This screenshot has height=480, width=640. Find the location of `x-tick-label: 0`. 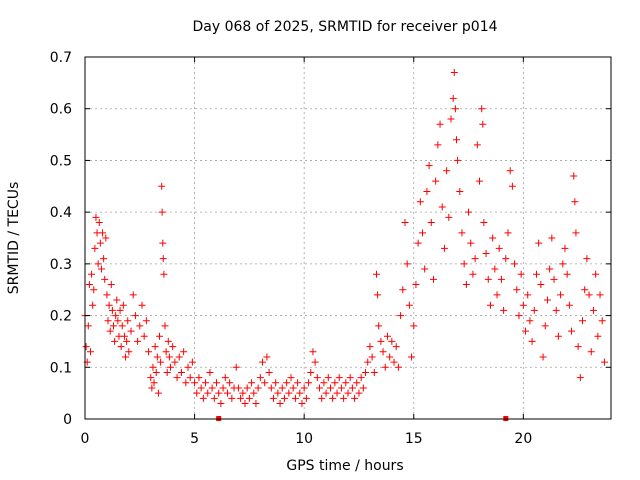

x-tick-label: 0 is located at coordinates (85, 439).